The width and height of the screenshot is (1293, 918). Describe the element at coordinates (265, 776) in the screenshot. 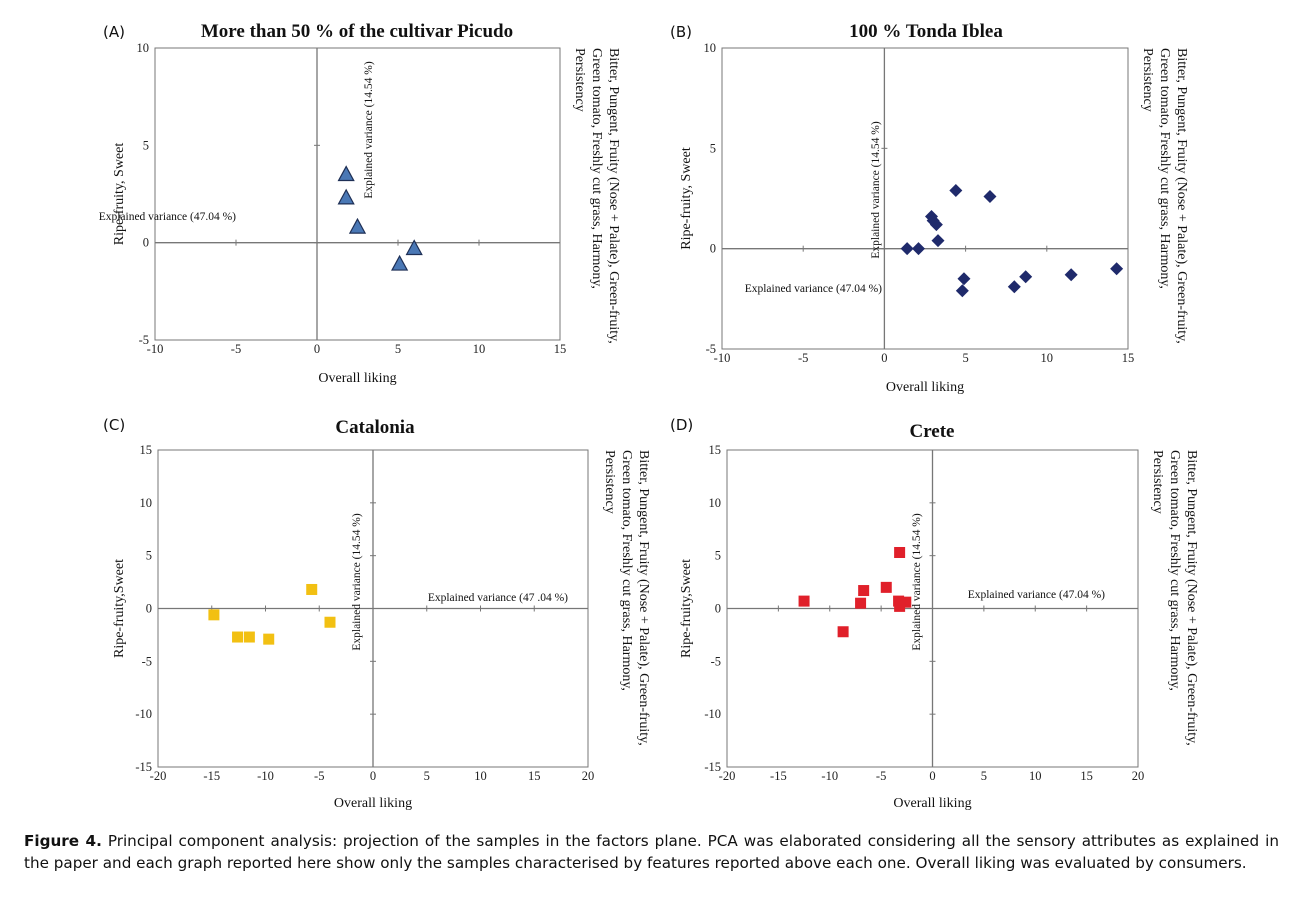

I see `x-tick-label: -10` at that location.